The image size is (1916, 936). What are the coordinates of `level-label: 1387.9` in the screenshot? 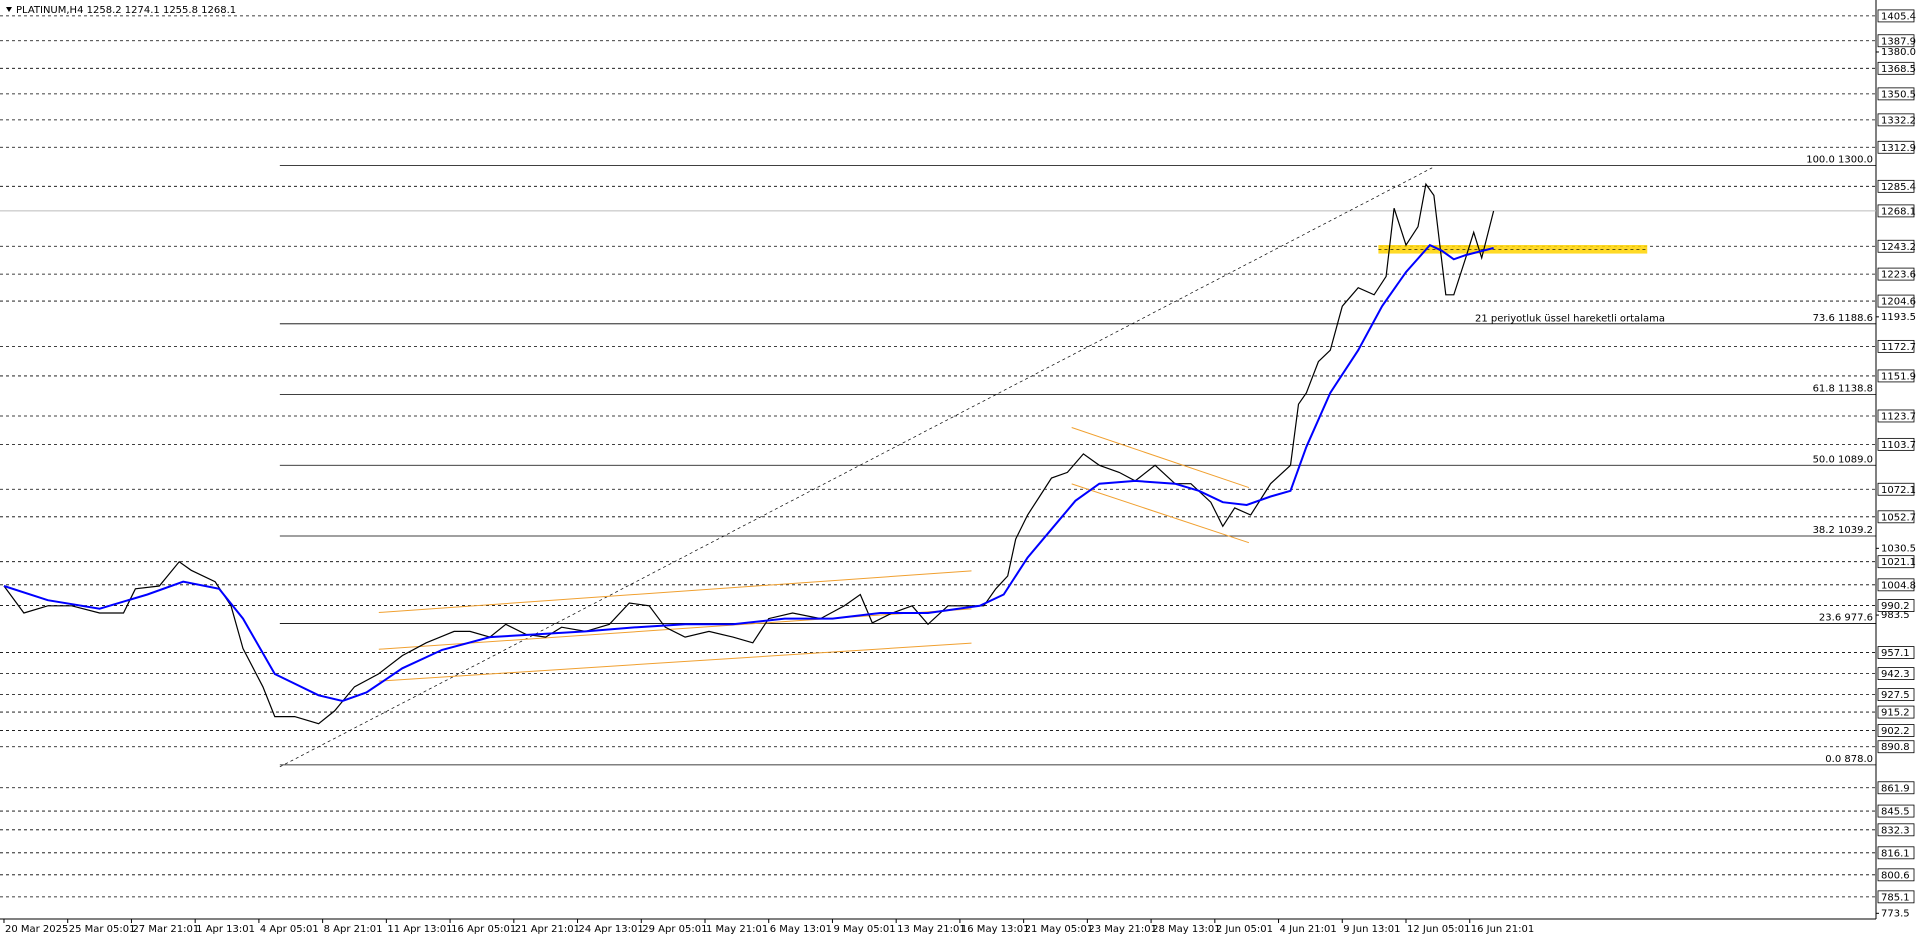 It's located at (1898, 41).